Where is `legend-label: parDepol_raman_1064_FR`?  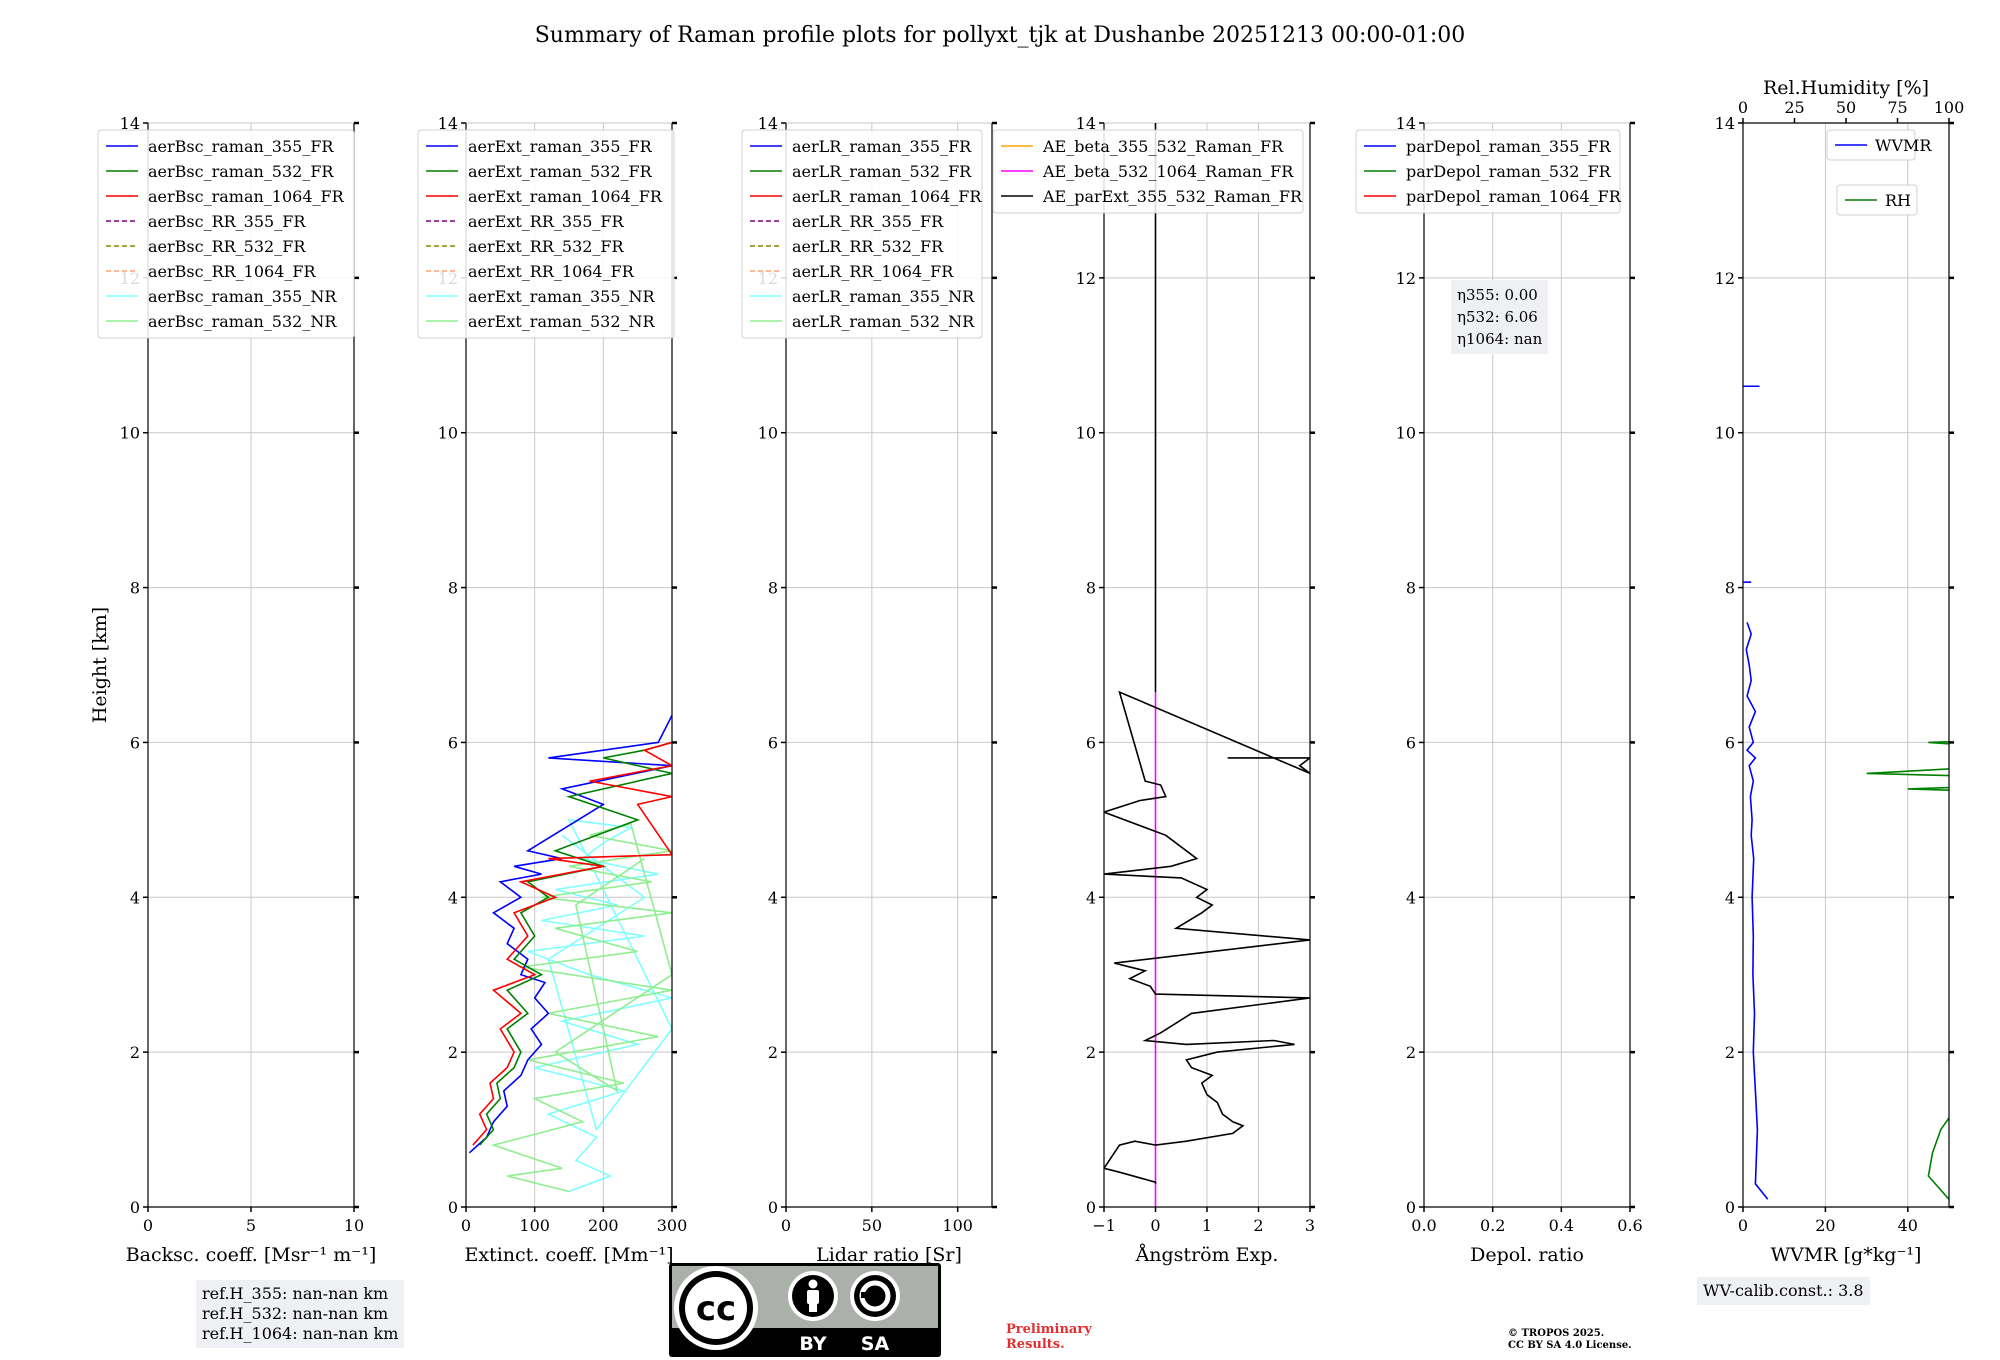
legend-label: parDepol_raman_1064_FR is located at coordinates (1514, 196).